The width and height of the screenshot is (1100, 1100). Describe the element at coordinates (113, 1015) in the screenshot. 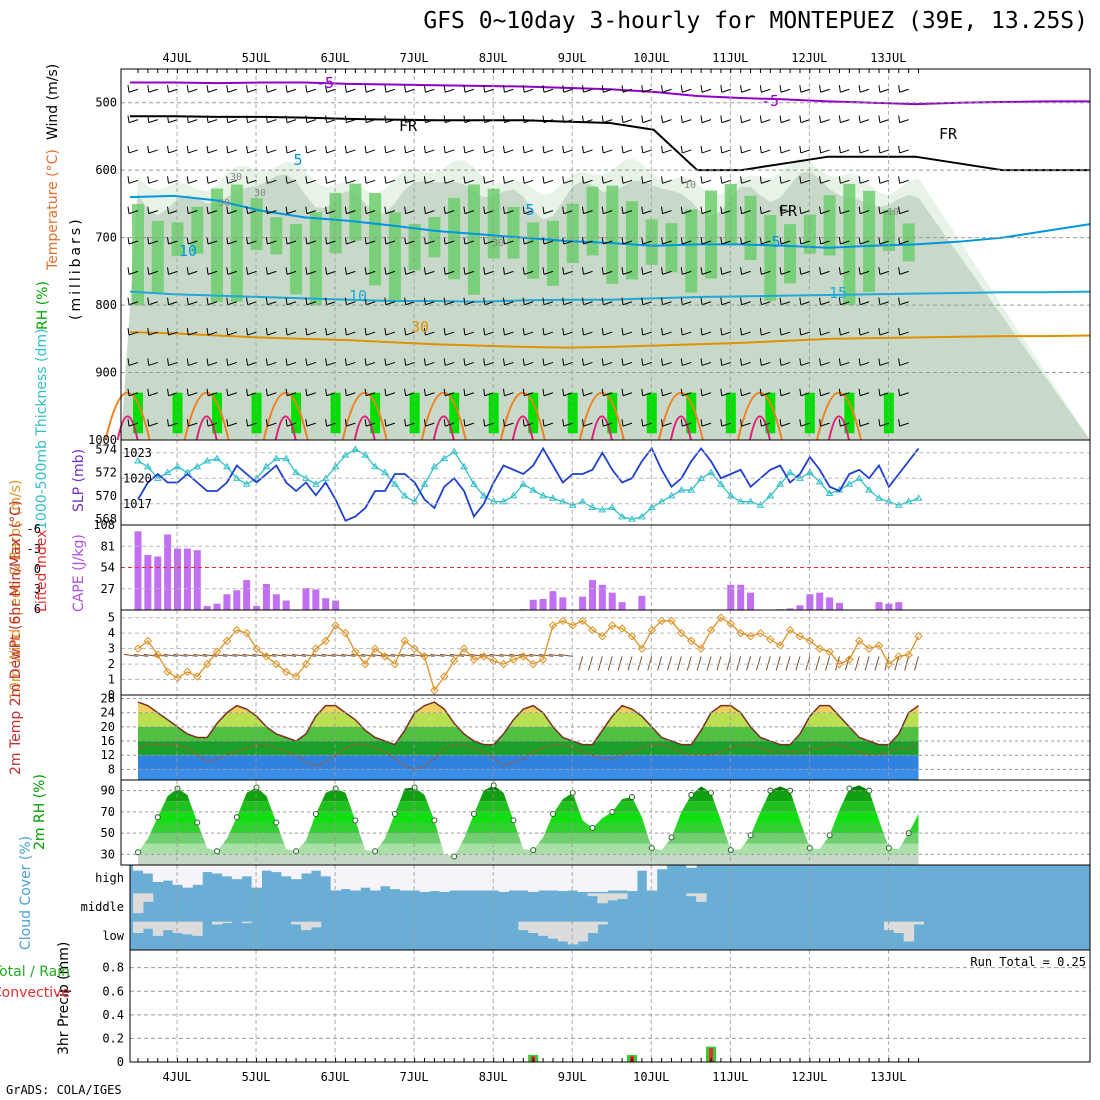

I see `precip-tick-label: 0.4` at that location.